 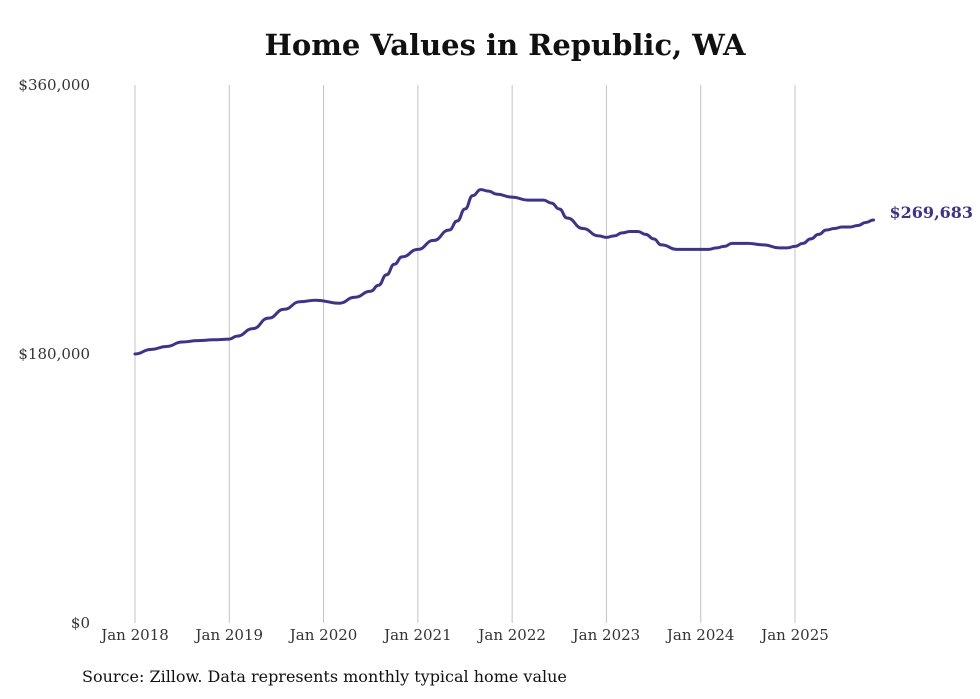 What do you see at coordinates (505, 45) in the screenshot?
I see `chart-title: Home Values in Republic, WA` at bounding box center [505, 45].